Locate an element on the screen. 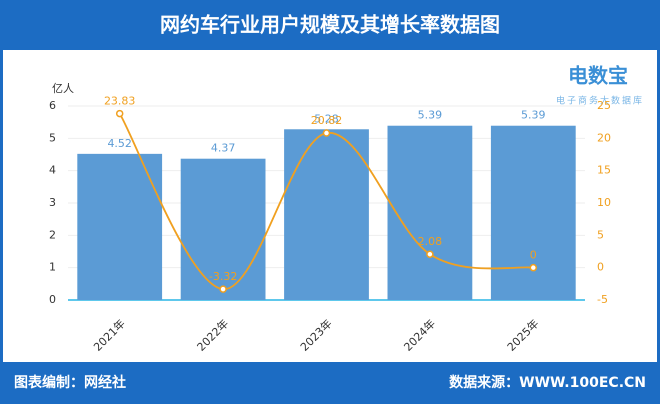 This screenshot has width=660, height=404. x-tick-label: 2023年 is located at coordinates (315, 334).